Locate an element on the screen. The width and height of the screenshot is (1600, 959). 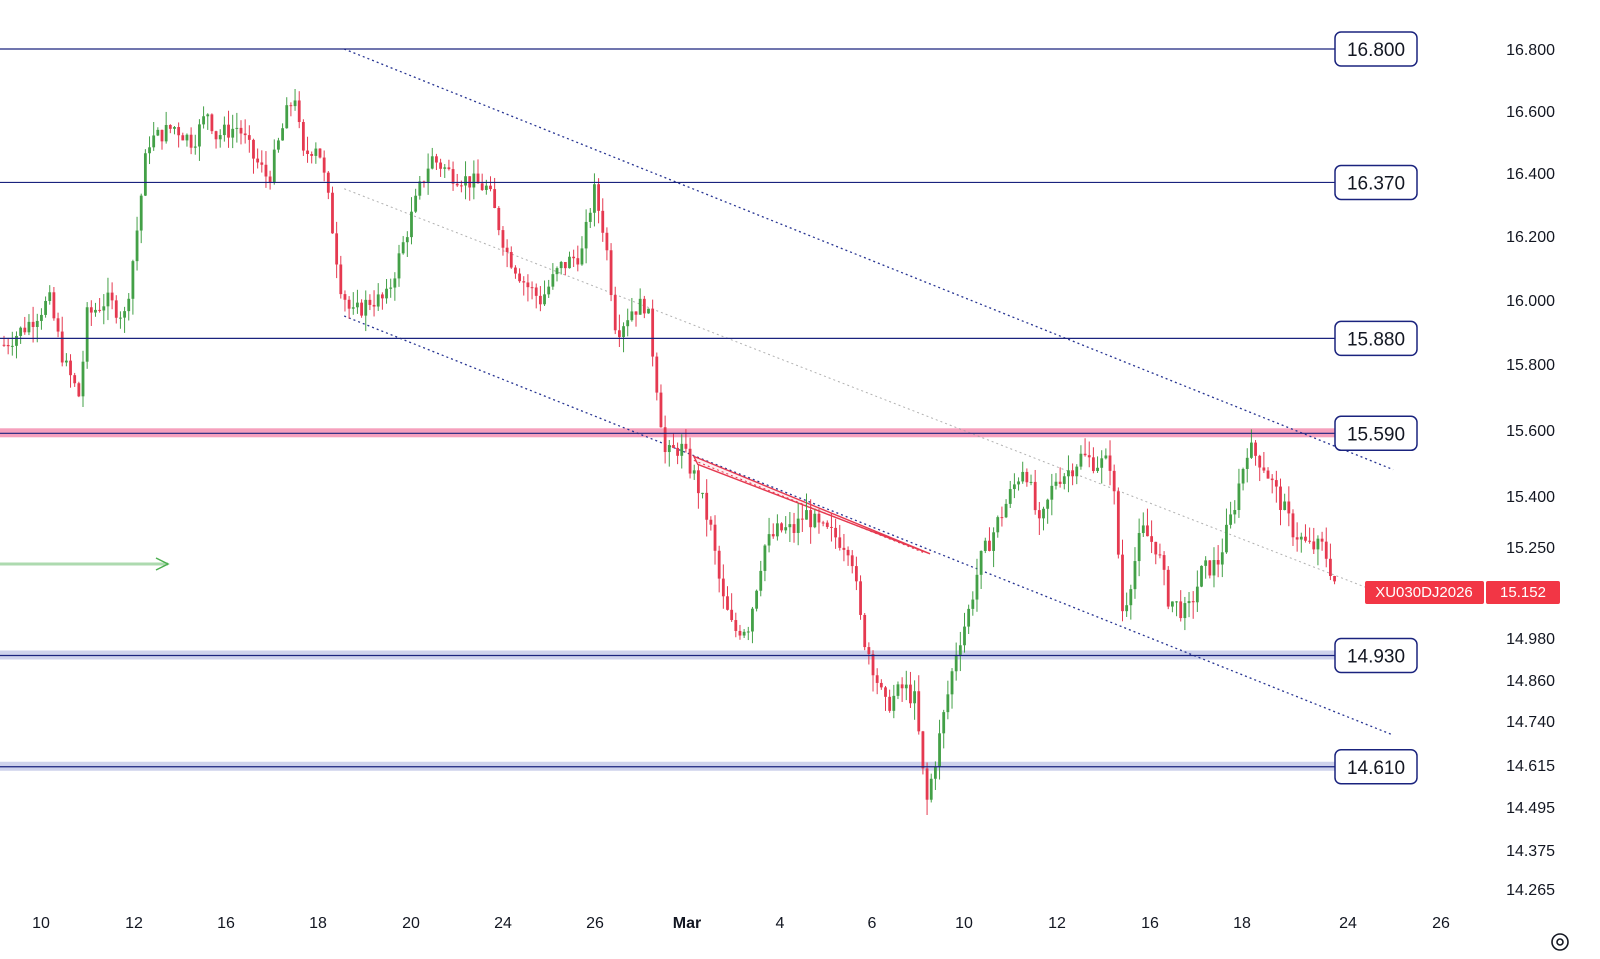
y-tick-label: 16.600 is located at coordinates (1530, 112).